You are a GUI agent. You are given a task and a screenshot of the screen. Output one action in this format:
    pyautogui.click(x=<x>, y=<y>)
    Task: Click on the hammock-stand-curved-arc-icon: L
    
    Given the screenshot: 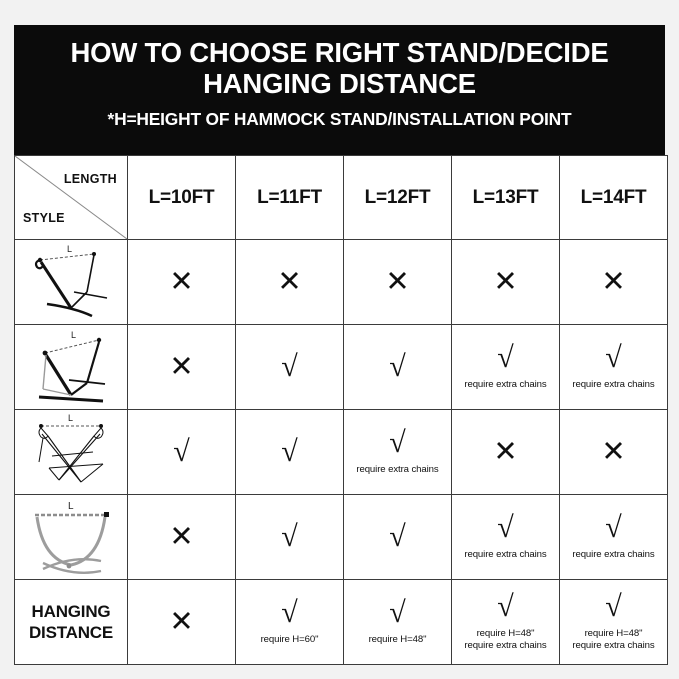 What is the action you would take?
    pyautogui.click(x=72, y=537)
    